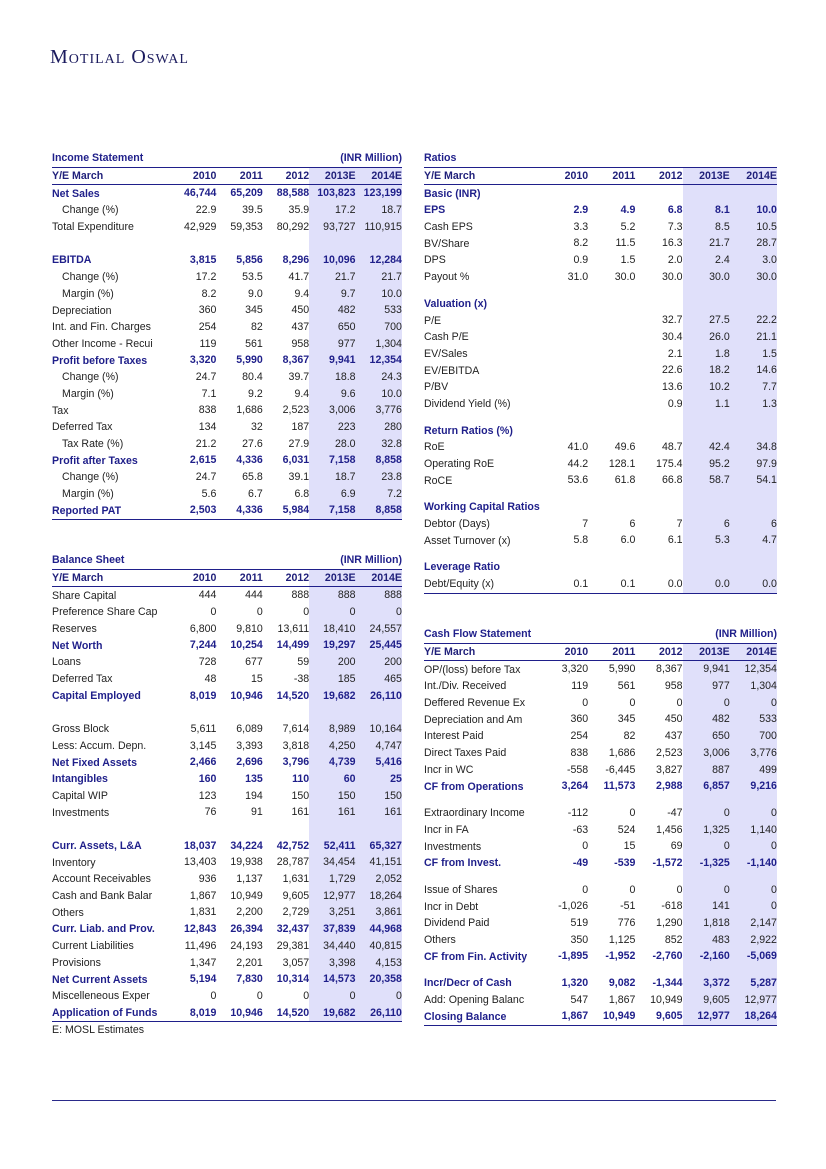  I want to click on row-value: 12,977, so click(332, 896).